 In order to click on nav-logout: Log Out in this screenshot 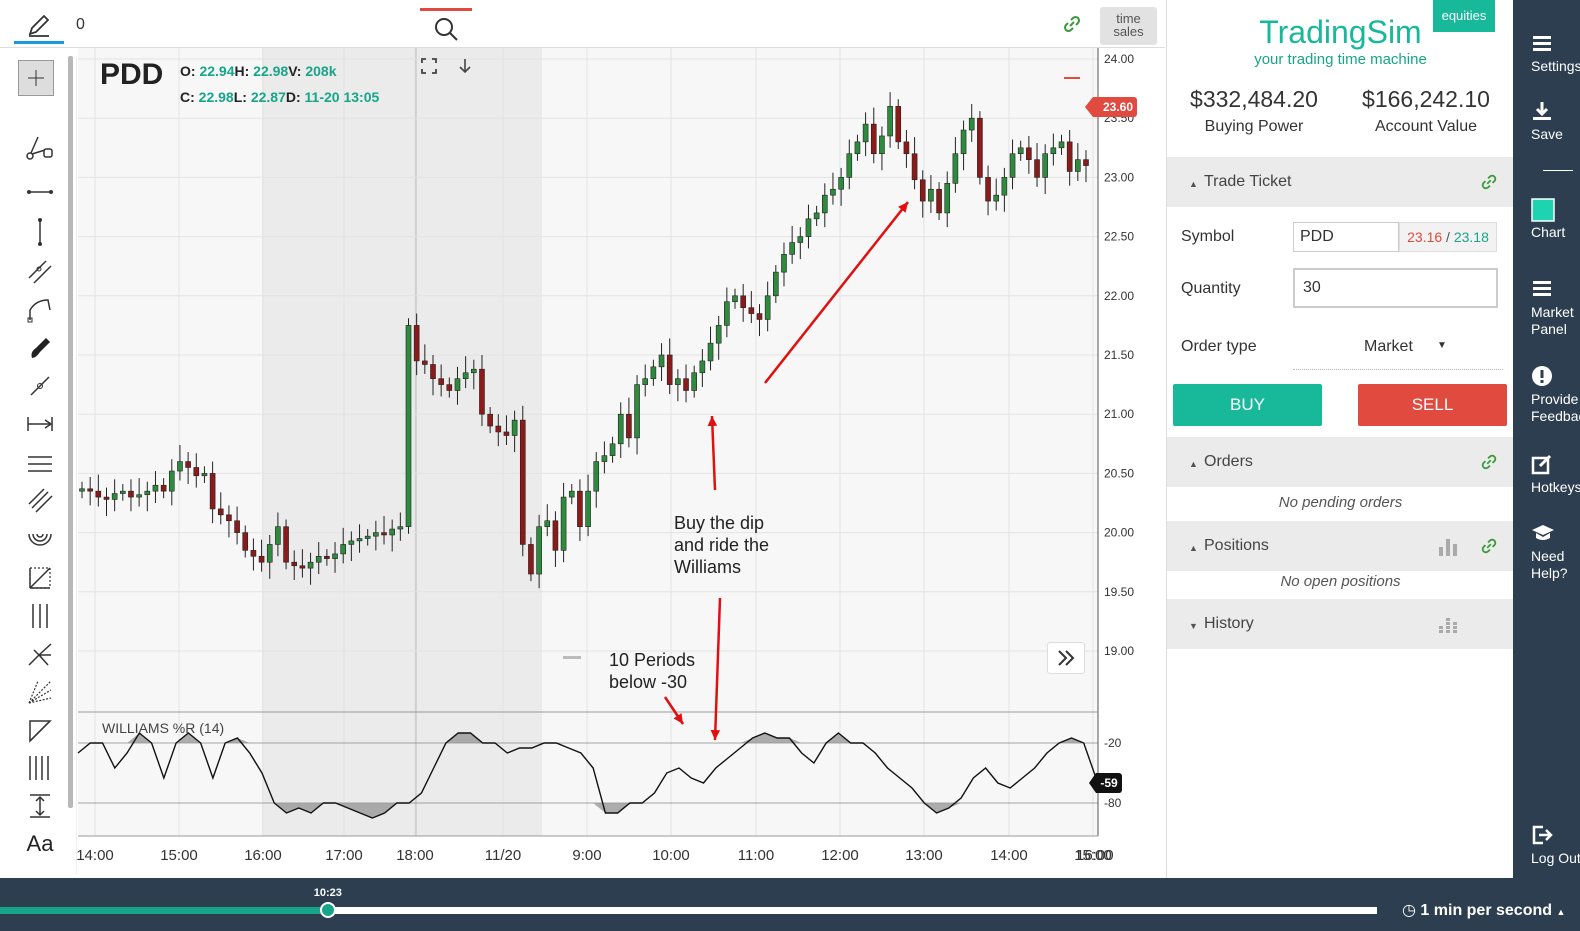, I will do `click(1555, 845)`.